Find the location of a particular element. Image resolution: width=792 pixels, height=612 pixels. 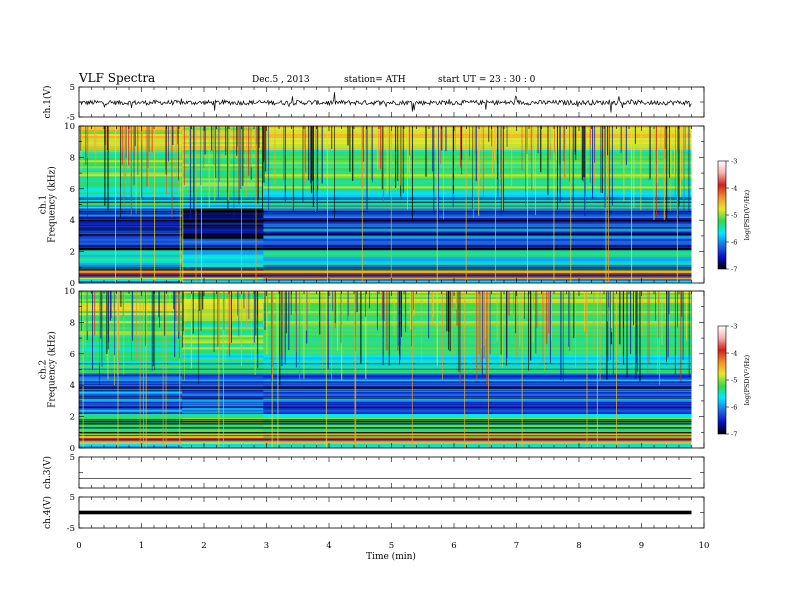

y-tick-label: -5 is located at coordinates (71, 118).